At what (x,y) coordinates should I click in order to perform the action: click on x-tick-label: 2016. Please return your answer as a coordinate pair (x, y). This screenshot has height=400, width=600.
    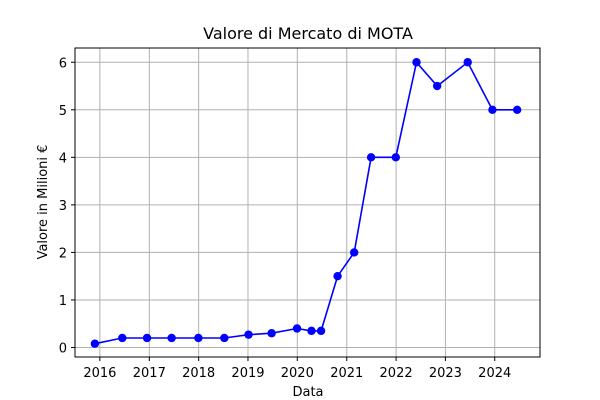
    Looking at the image, I should click on (99, 373).